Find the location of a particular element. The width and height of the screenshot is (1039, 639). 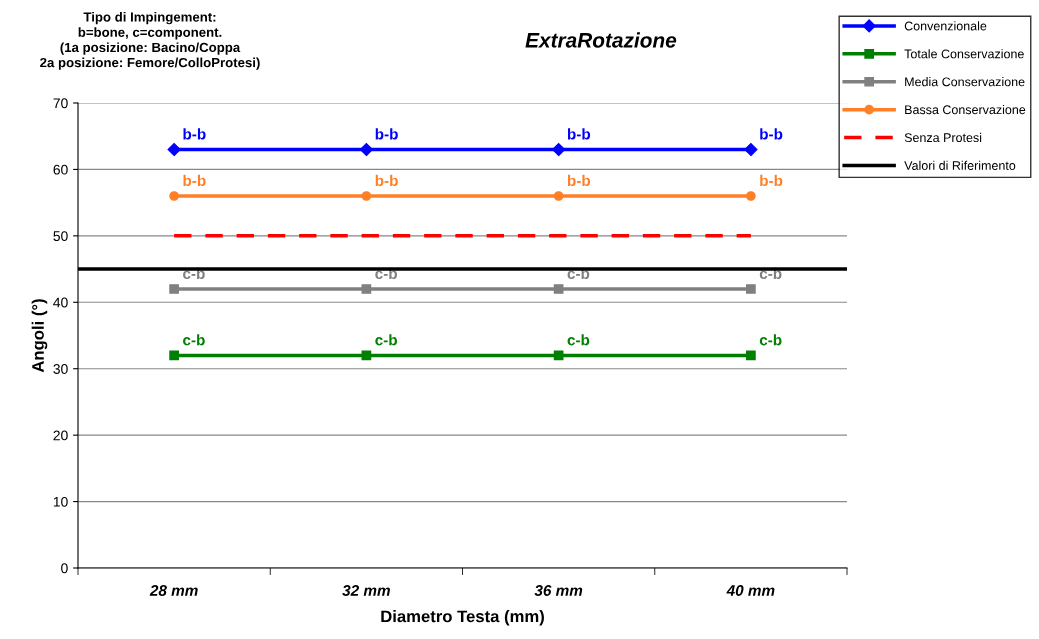

y-tick-label: 40 is located at coordinates (60, 302).